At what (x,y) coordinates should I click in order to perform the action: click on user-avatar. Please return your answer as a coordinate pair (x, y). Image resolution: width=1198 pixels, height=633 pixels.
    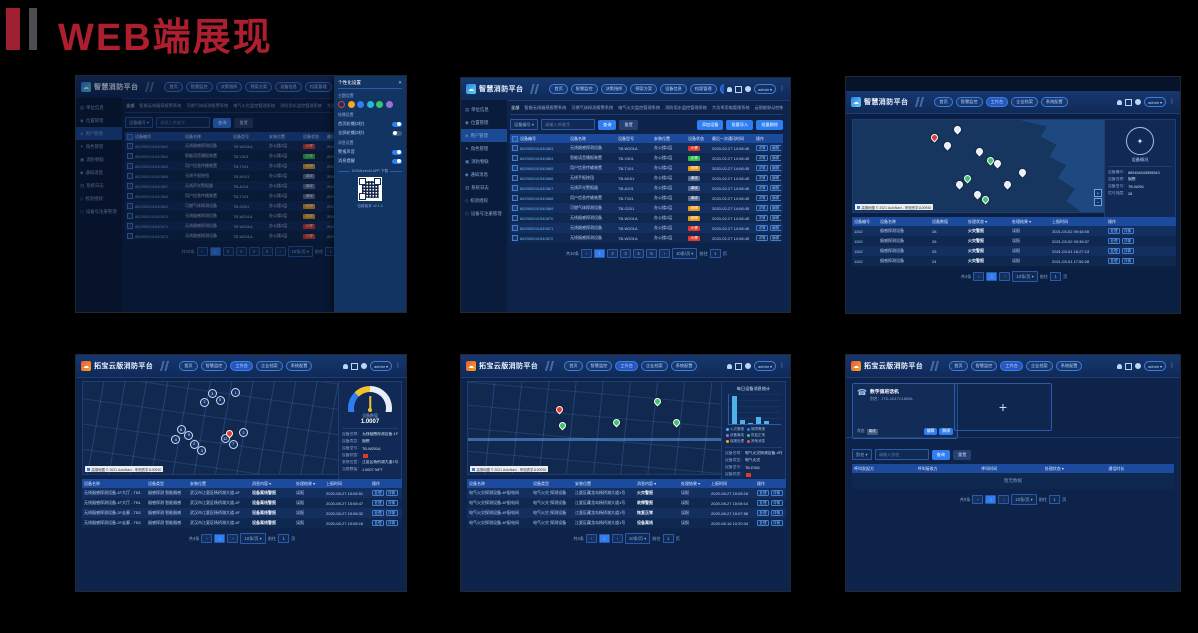
    Looking at the image, I should click on (748, 89).